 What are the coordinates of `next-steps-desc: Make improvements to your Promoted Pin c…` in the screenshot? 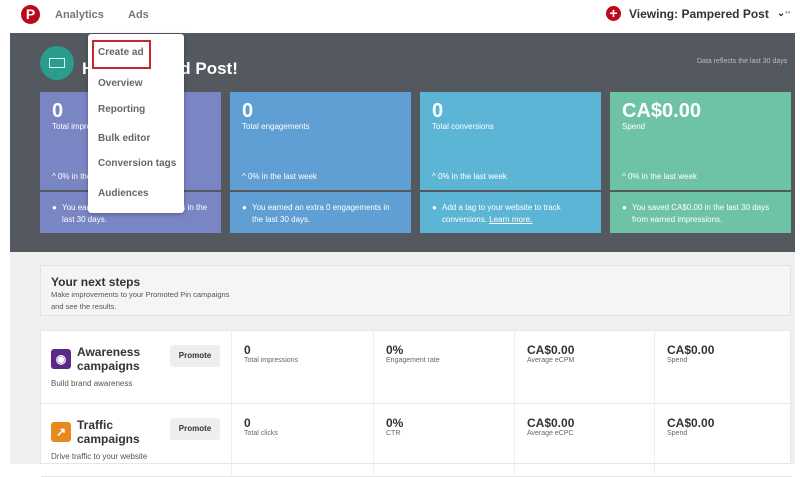 It's located at (140, 300).